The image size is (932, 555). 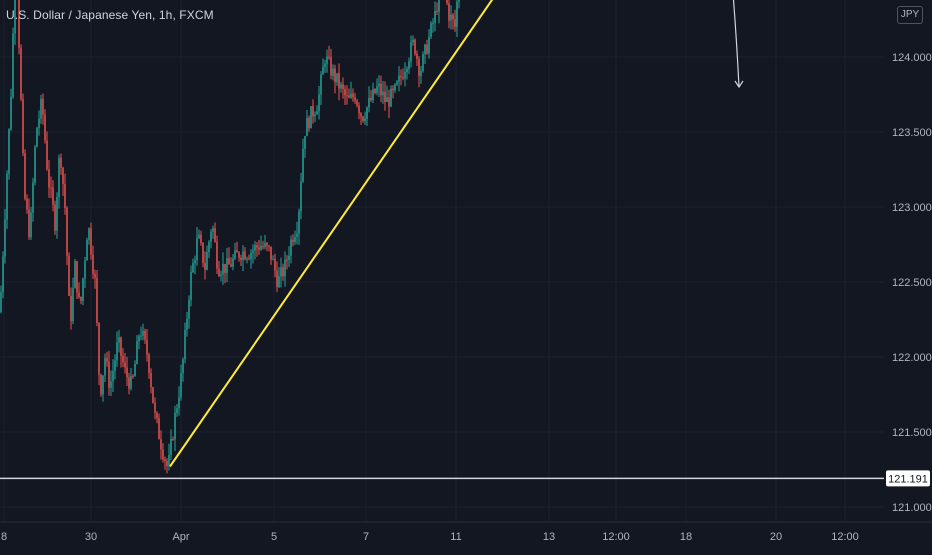 What do you see at coordinates (274, 537) in the screenshot?
I see `time-tick-label: 5` at bounding box center [274, 537].